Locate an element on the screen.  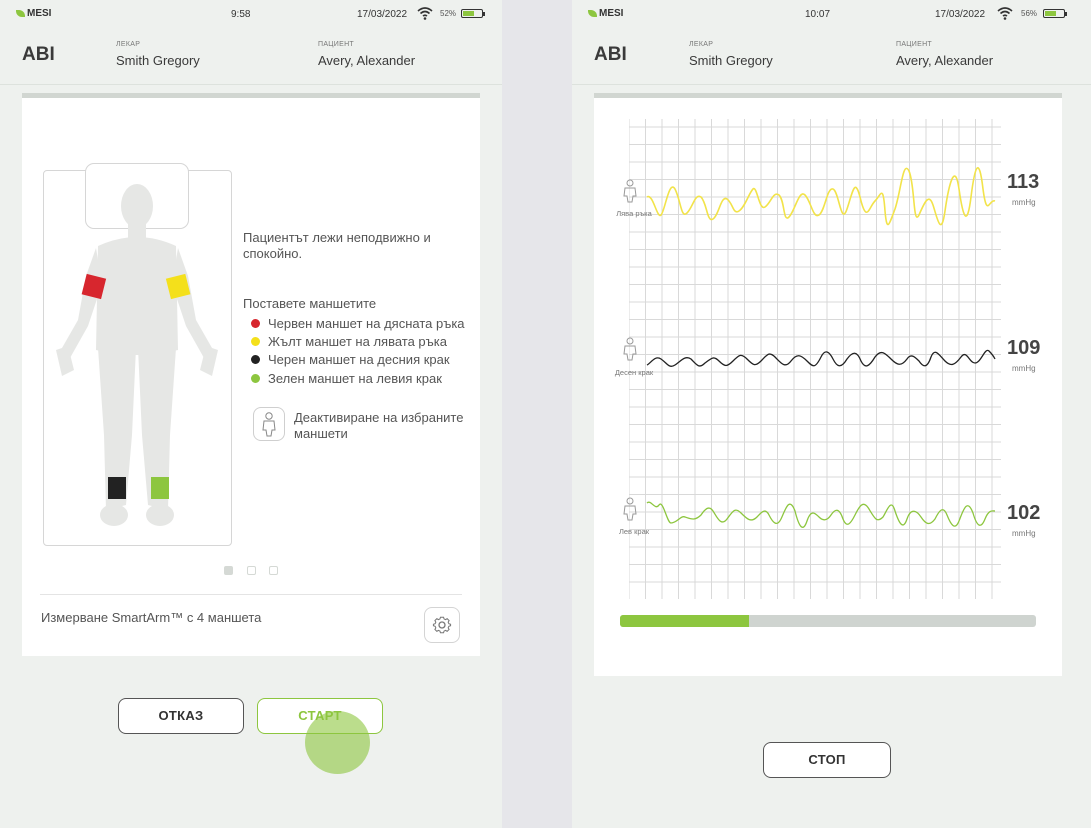
status-bar: MESI 9:58 17/03/2022 52% is located at coordinates (251, 14).